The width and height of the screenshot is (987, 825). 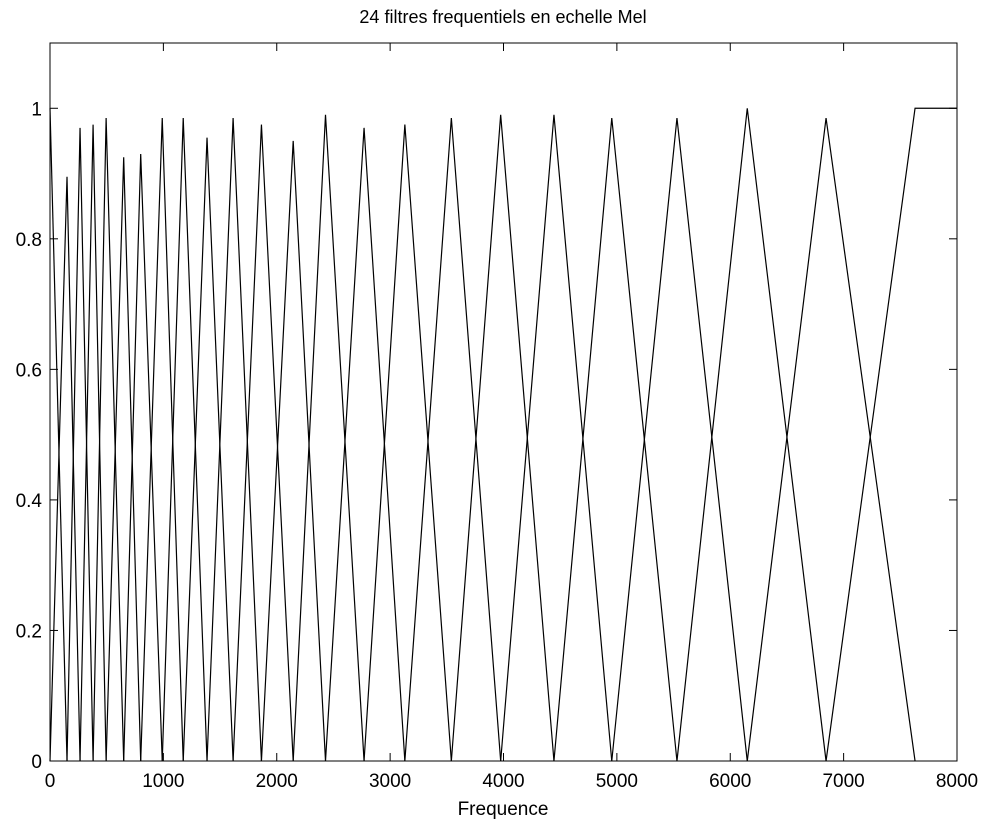 What do you see at coordinates (503, 809) in the screenshot?
I see `x-axis-label: Frequence` at bounding box center [503, 809].